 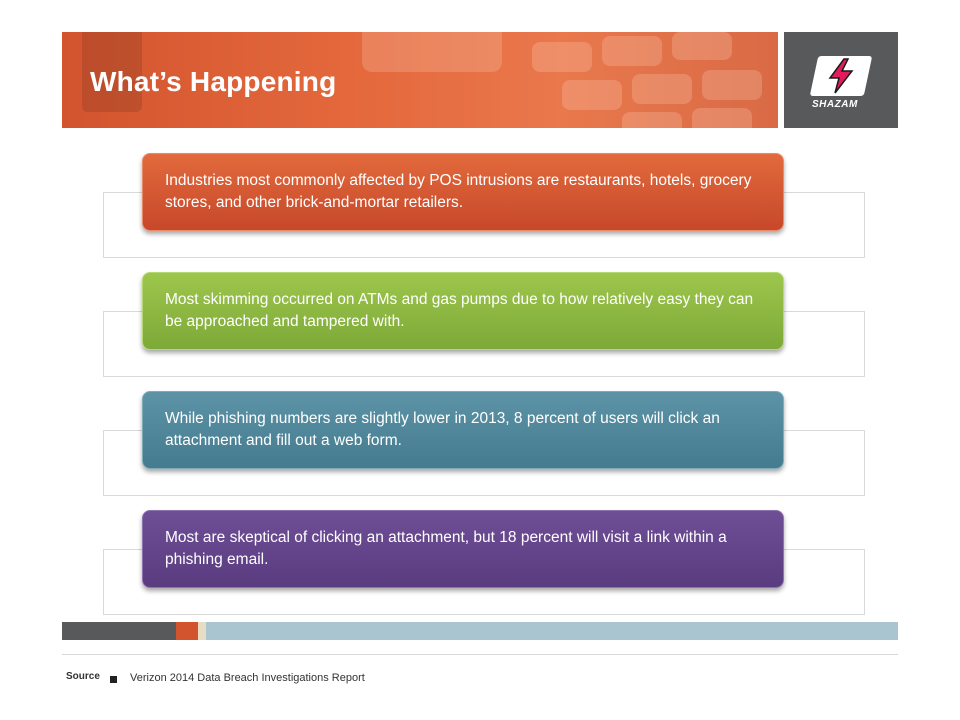 I want to click on logo-text: SHAZAM, so click(x=835, y=104).